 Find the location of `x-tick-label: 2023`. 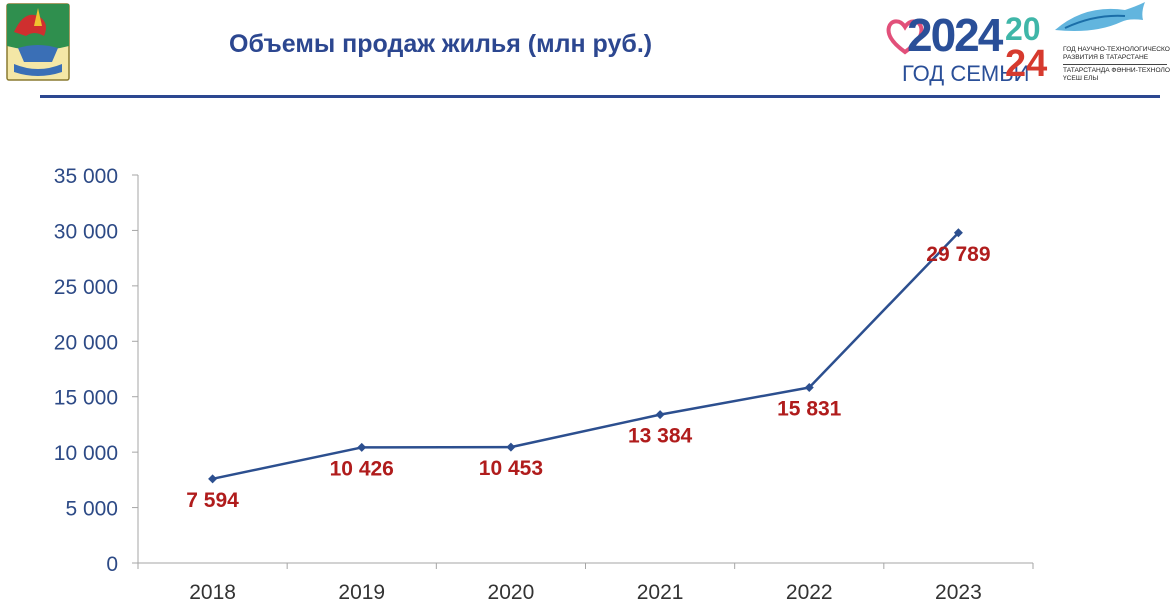

x-tick-label: 2023 is located at coordinates (958, 592).